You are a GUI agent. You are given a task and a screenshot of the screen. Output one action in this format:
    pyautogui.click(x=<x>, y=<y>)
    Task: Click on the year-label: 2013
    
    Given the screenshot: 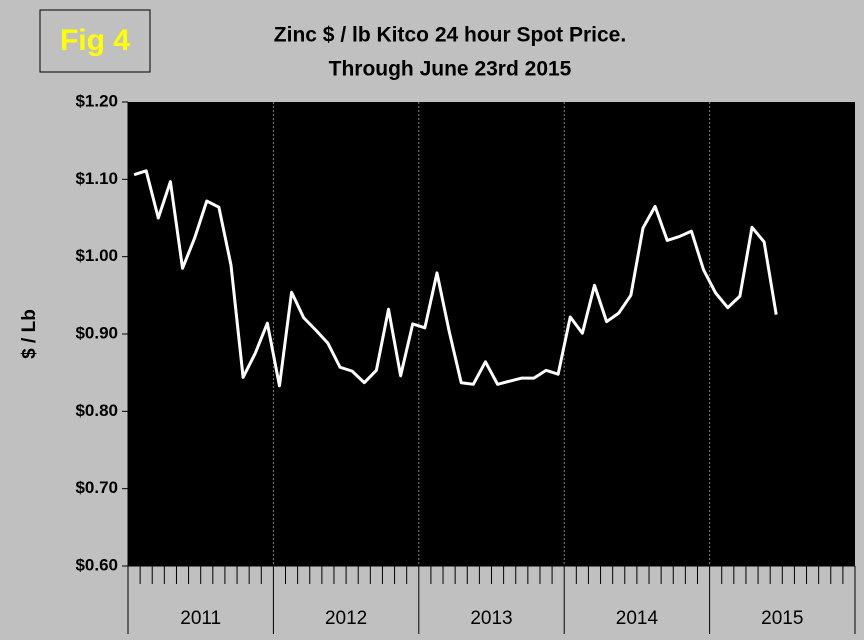 What is the action you would take?
    pyautogui.click(x=491, y=618)
    